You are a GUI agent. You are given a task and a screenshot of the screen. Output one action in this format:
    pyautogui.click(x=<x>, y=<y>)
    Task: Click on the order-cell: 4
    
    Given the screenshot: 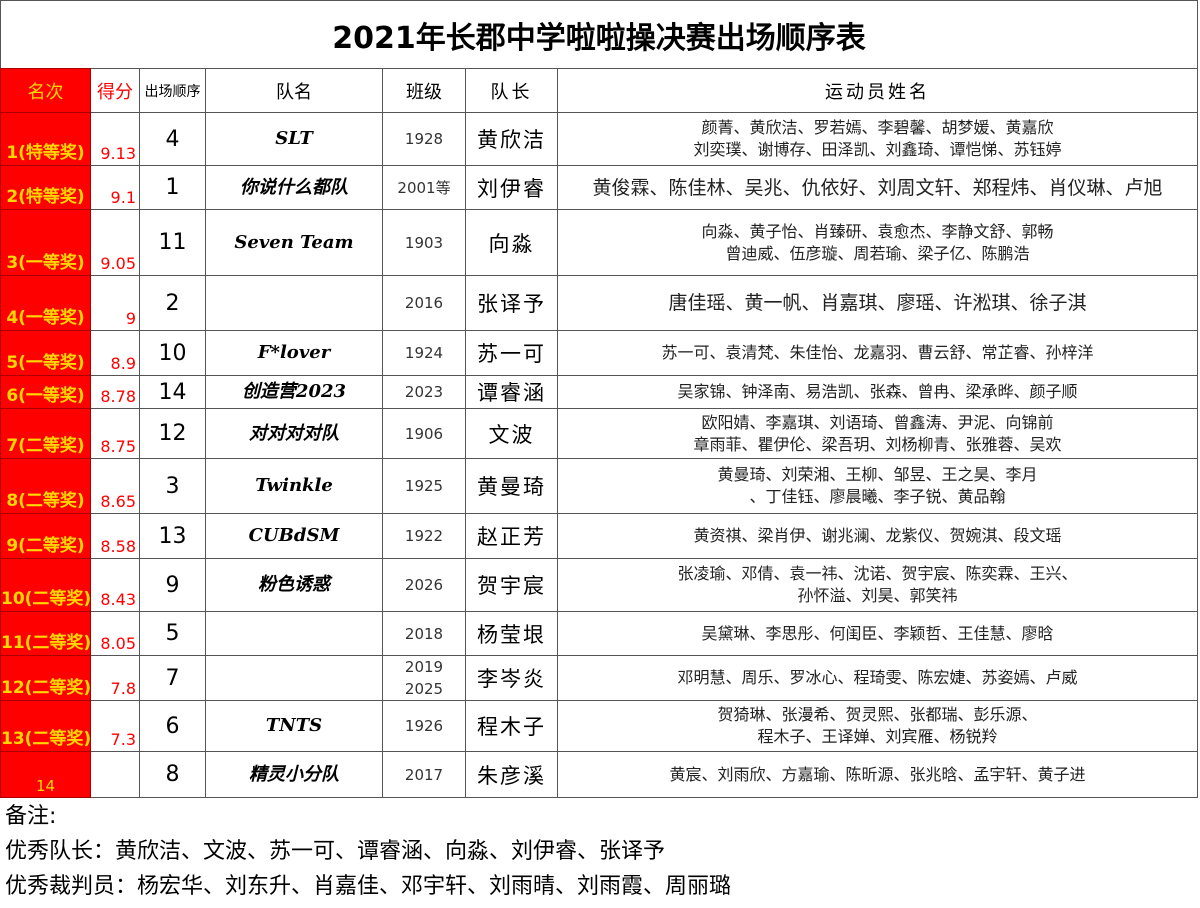 What is the action you would take?
    pyautogui.click(x=172, y=139)
    